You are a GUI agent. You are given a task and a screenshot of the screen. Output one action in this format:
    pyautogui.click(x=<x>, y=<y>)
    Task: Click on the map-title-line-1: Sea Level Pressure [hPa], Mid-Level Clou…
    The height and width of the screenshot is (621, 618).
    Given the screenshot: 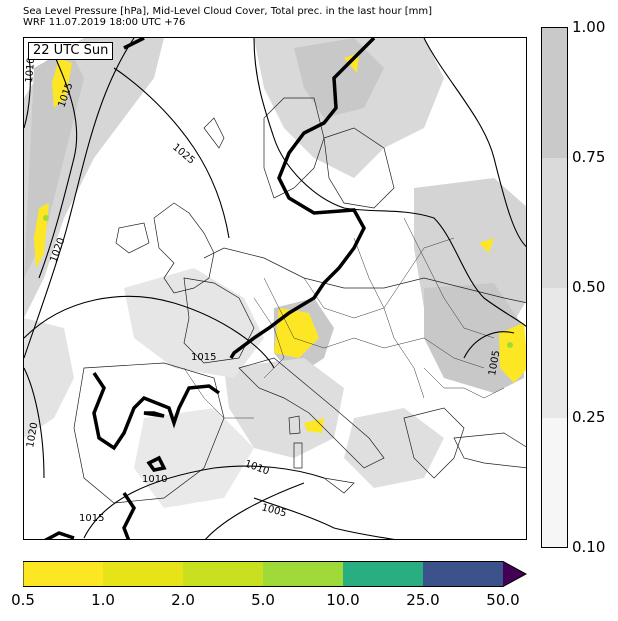 What is the action you would take?
    pyautogui.click(x=228, y=11)
    